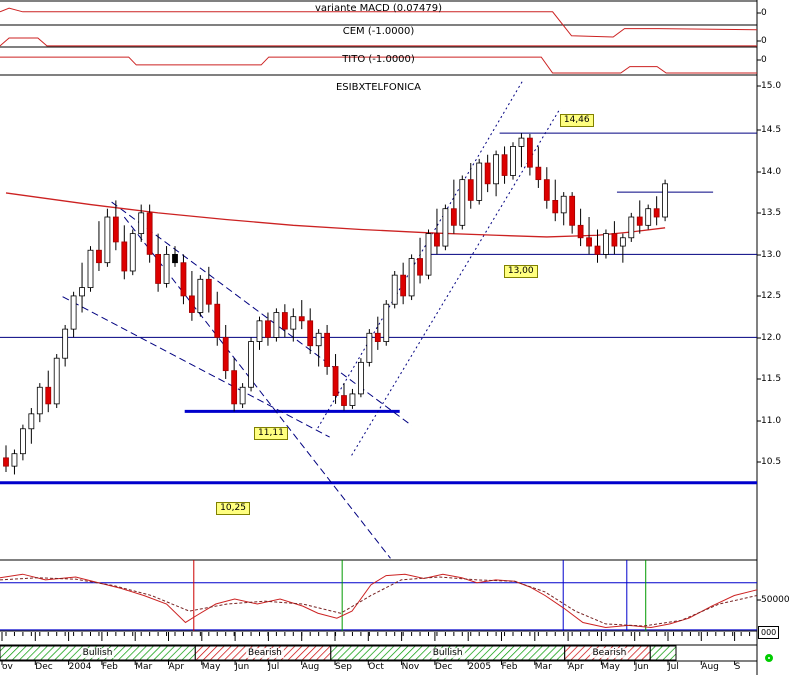  What do you see at coordinates (769, 632) in the screenshot?
I see `axis-bottom-box: 000` at bounding box center [769, 632].